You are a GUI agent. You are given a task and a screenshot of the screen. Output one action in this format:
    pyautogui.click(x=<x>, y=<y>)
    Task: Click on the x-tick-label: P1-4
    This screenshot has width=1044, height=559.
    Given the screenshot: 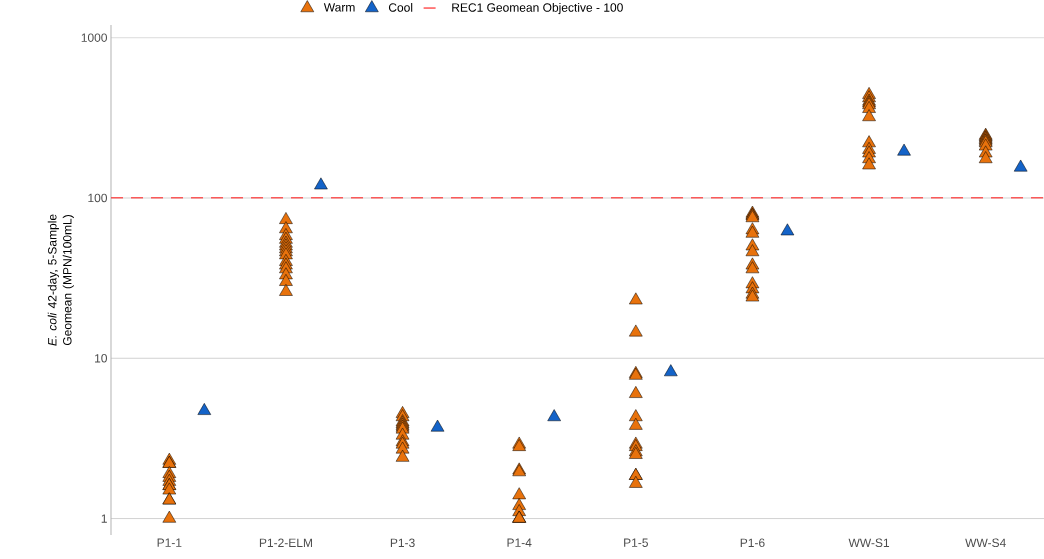 What is the action you would take?
    pyautogui.click(x=519, y=542)
    